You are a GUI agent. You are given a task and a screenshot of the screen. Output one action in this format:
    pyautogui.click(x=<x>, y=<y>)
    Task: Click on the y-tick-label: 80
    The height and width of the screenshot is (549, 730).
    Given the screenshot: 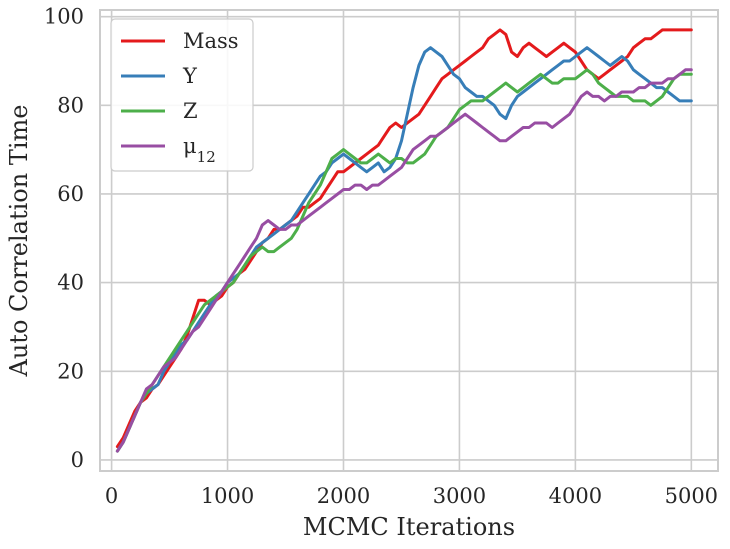 What is the action you would take?
    pyautogui.click(x=70, y=105)
    